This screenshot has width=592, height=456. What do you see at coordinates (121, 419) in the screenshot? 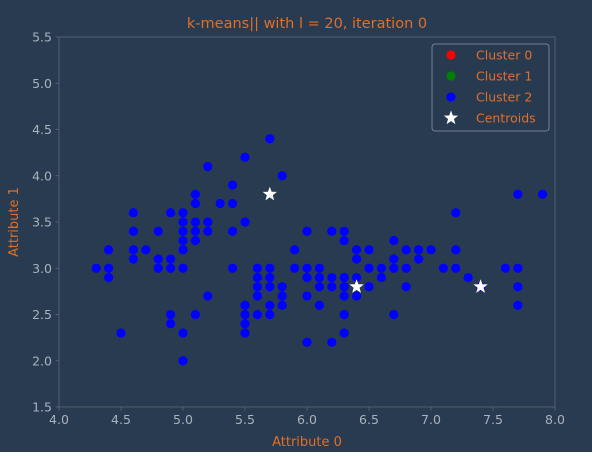
I see `x-tick-label: 4.5` at bounding box center [121, 419].